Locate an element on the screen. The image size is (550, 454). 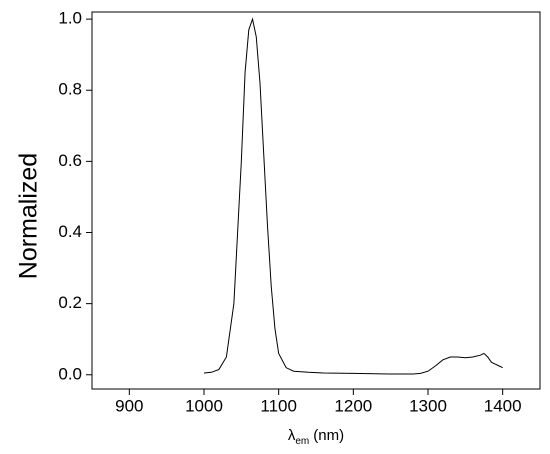
y-tick-label: 1.0 is located at coordinates (70, 18).